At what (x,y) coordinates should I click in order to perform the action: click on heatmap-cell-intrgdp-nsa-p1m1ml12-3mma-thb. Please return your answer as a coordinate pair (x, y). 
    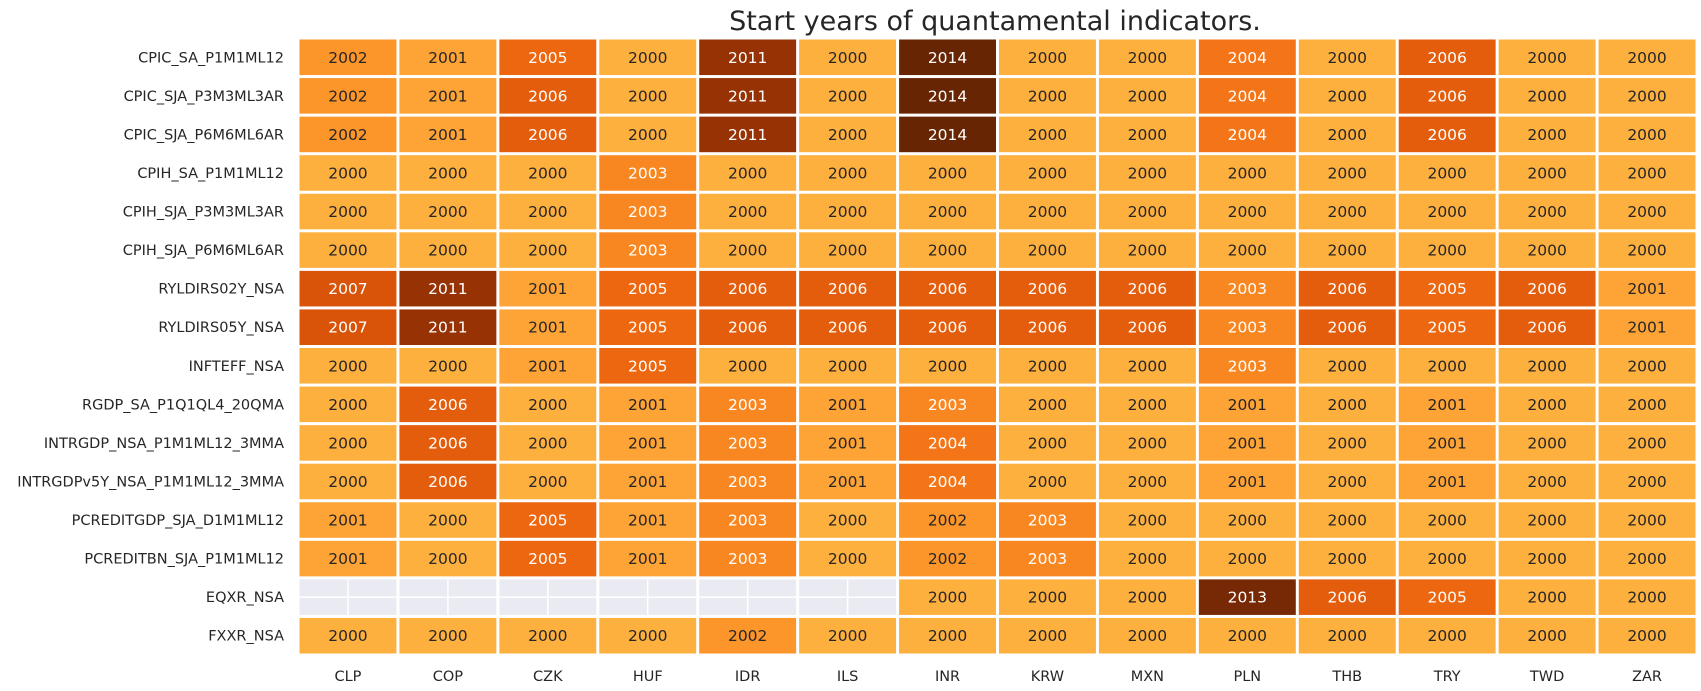
    Looking at the image, I should click on (1347, 443).